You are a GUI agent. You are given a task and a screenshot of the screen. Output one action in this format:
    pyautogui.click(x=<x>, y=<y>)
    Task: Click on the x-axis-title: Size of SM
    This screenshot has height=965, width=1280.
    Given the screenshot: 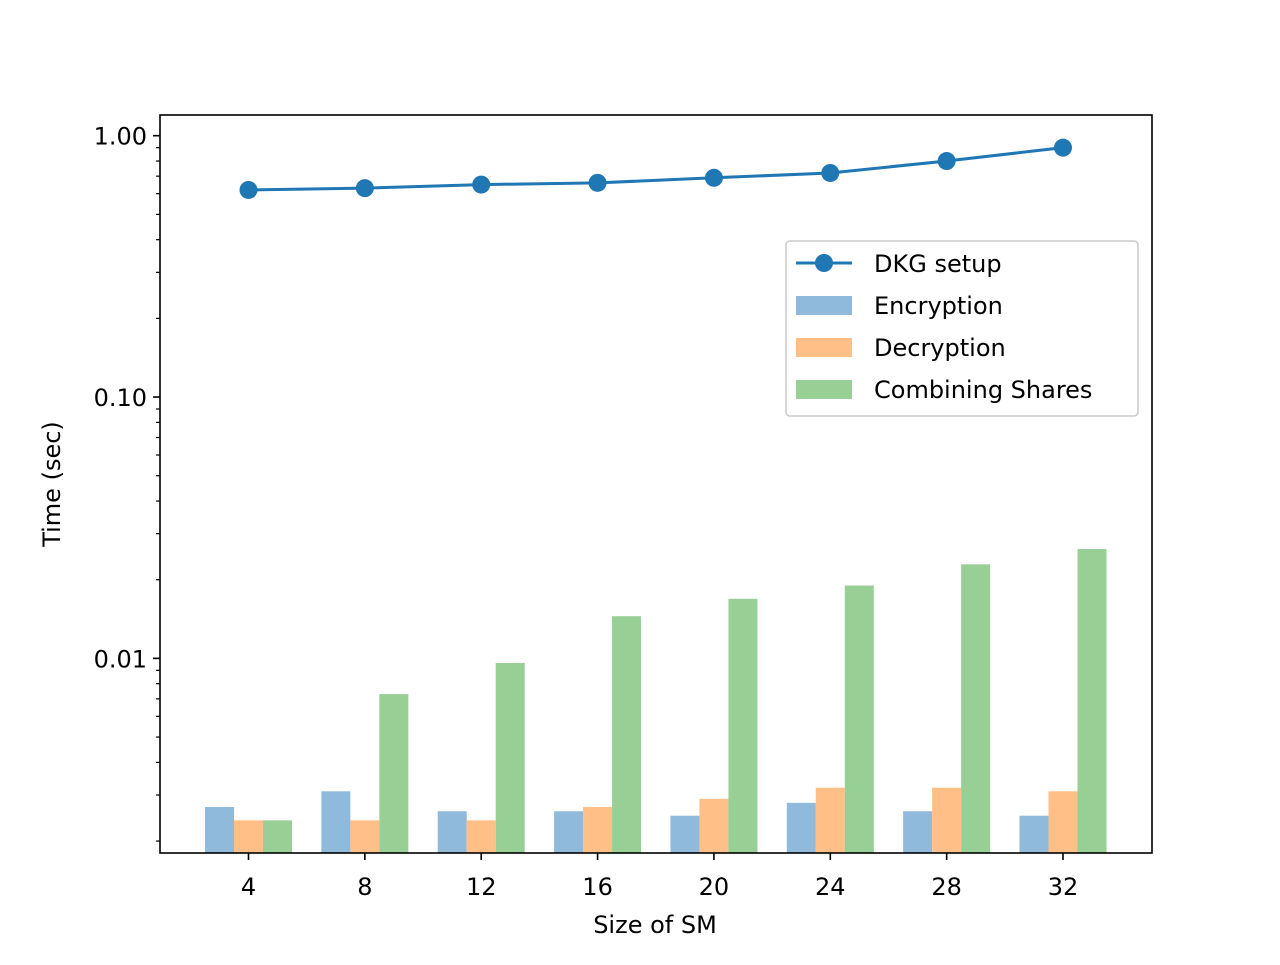 What is the action you would take?
    pyautogui.click(x=655, y=925)
    